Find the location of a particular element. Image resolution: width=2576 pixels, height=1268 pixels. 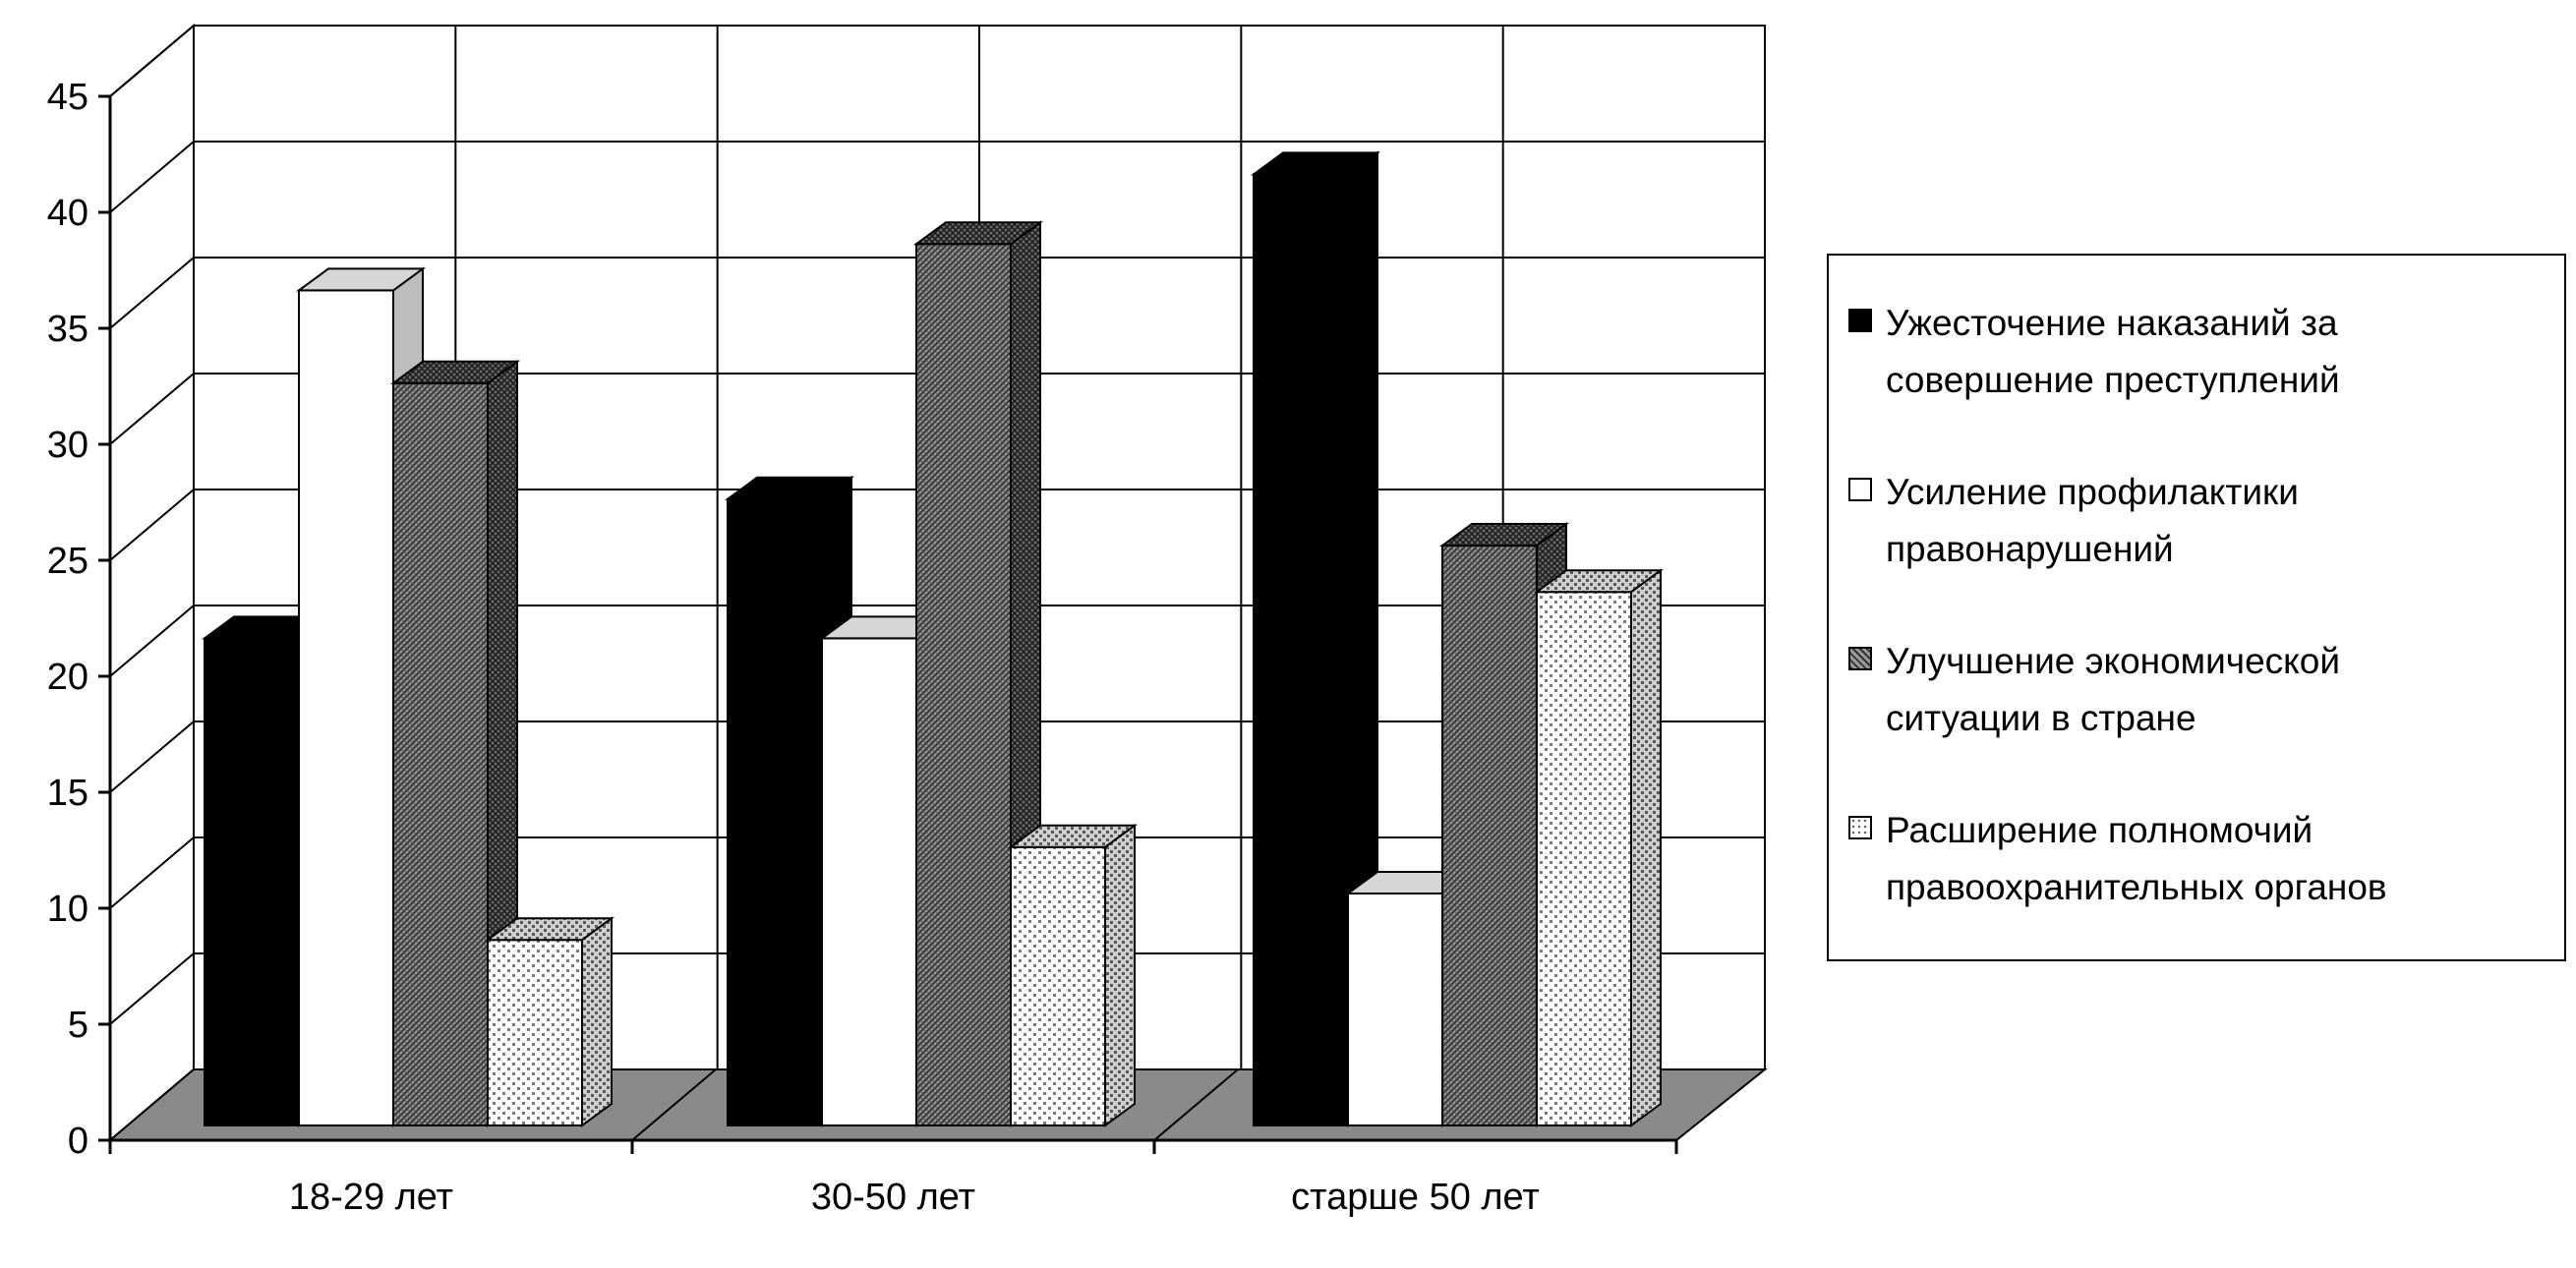

legend-swatch-white is located at coordinates (1860, 489).